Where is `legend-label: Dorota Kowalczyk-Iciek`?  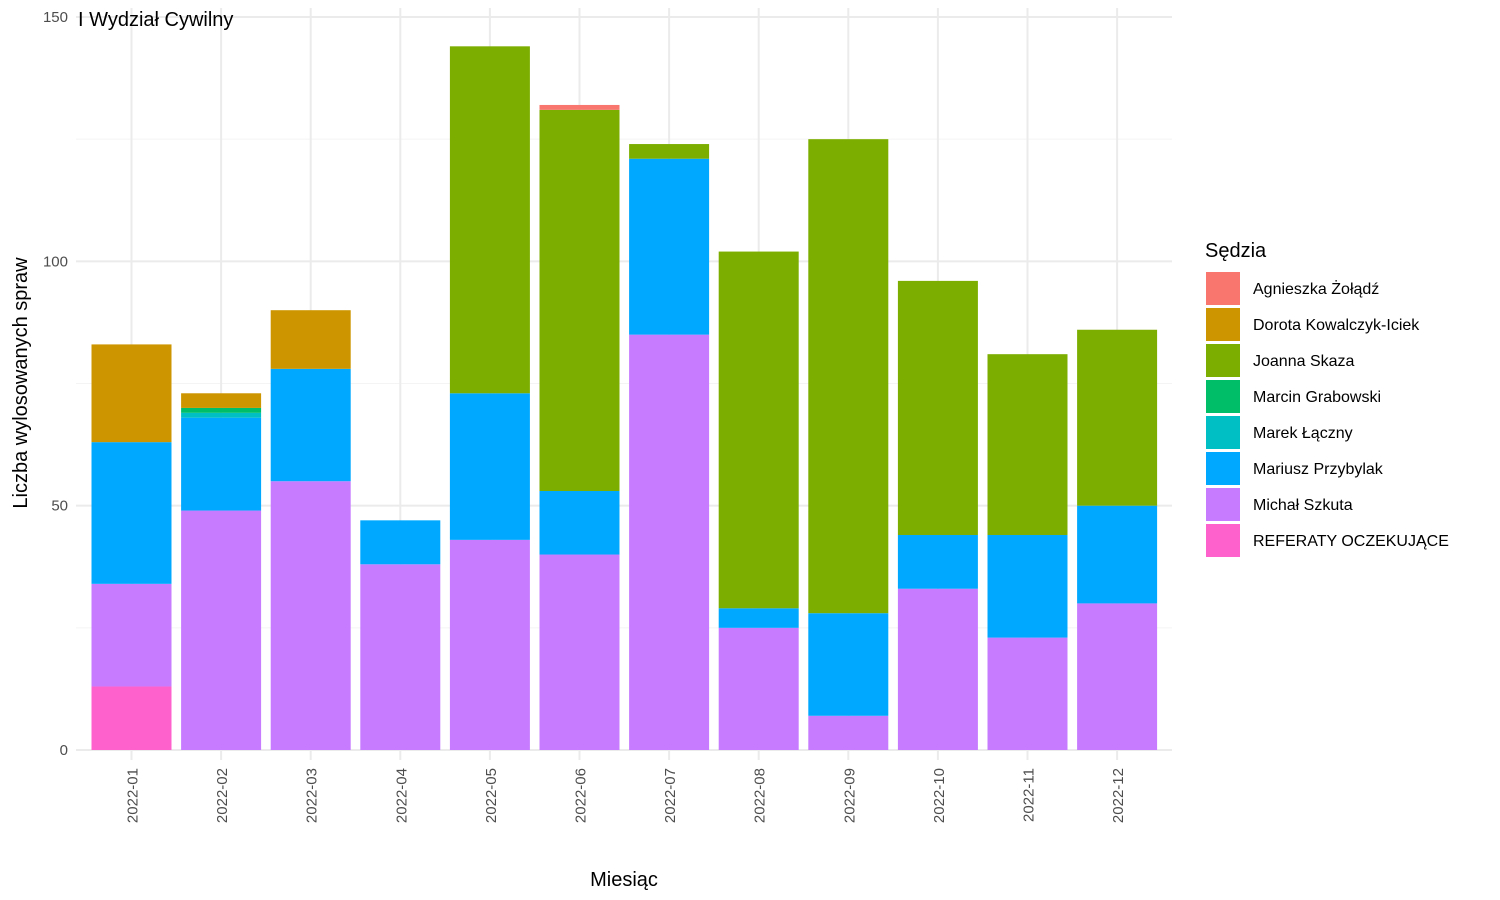 legend-label: Dorota Kowalczyk-Iciek is located at coordinates (1336, 325).